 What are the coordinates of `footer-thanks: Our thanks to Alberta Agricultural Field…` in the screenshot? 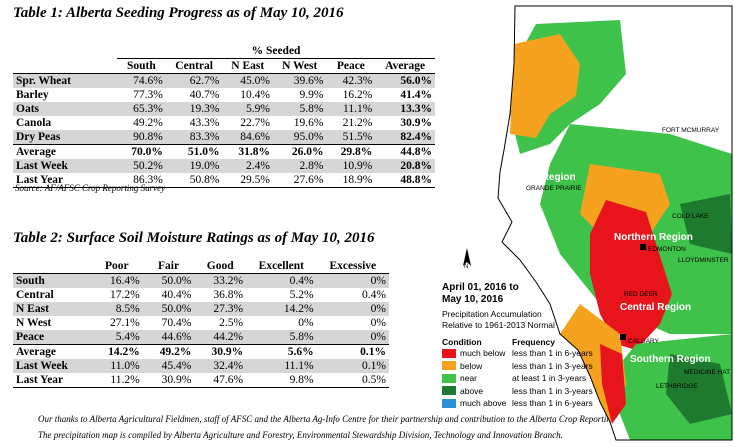 It's located at (345, 419).